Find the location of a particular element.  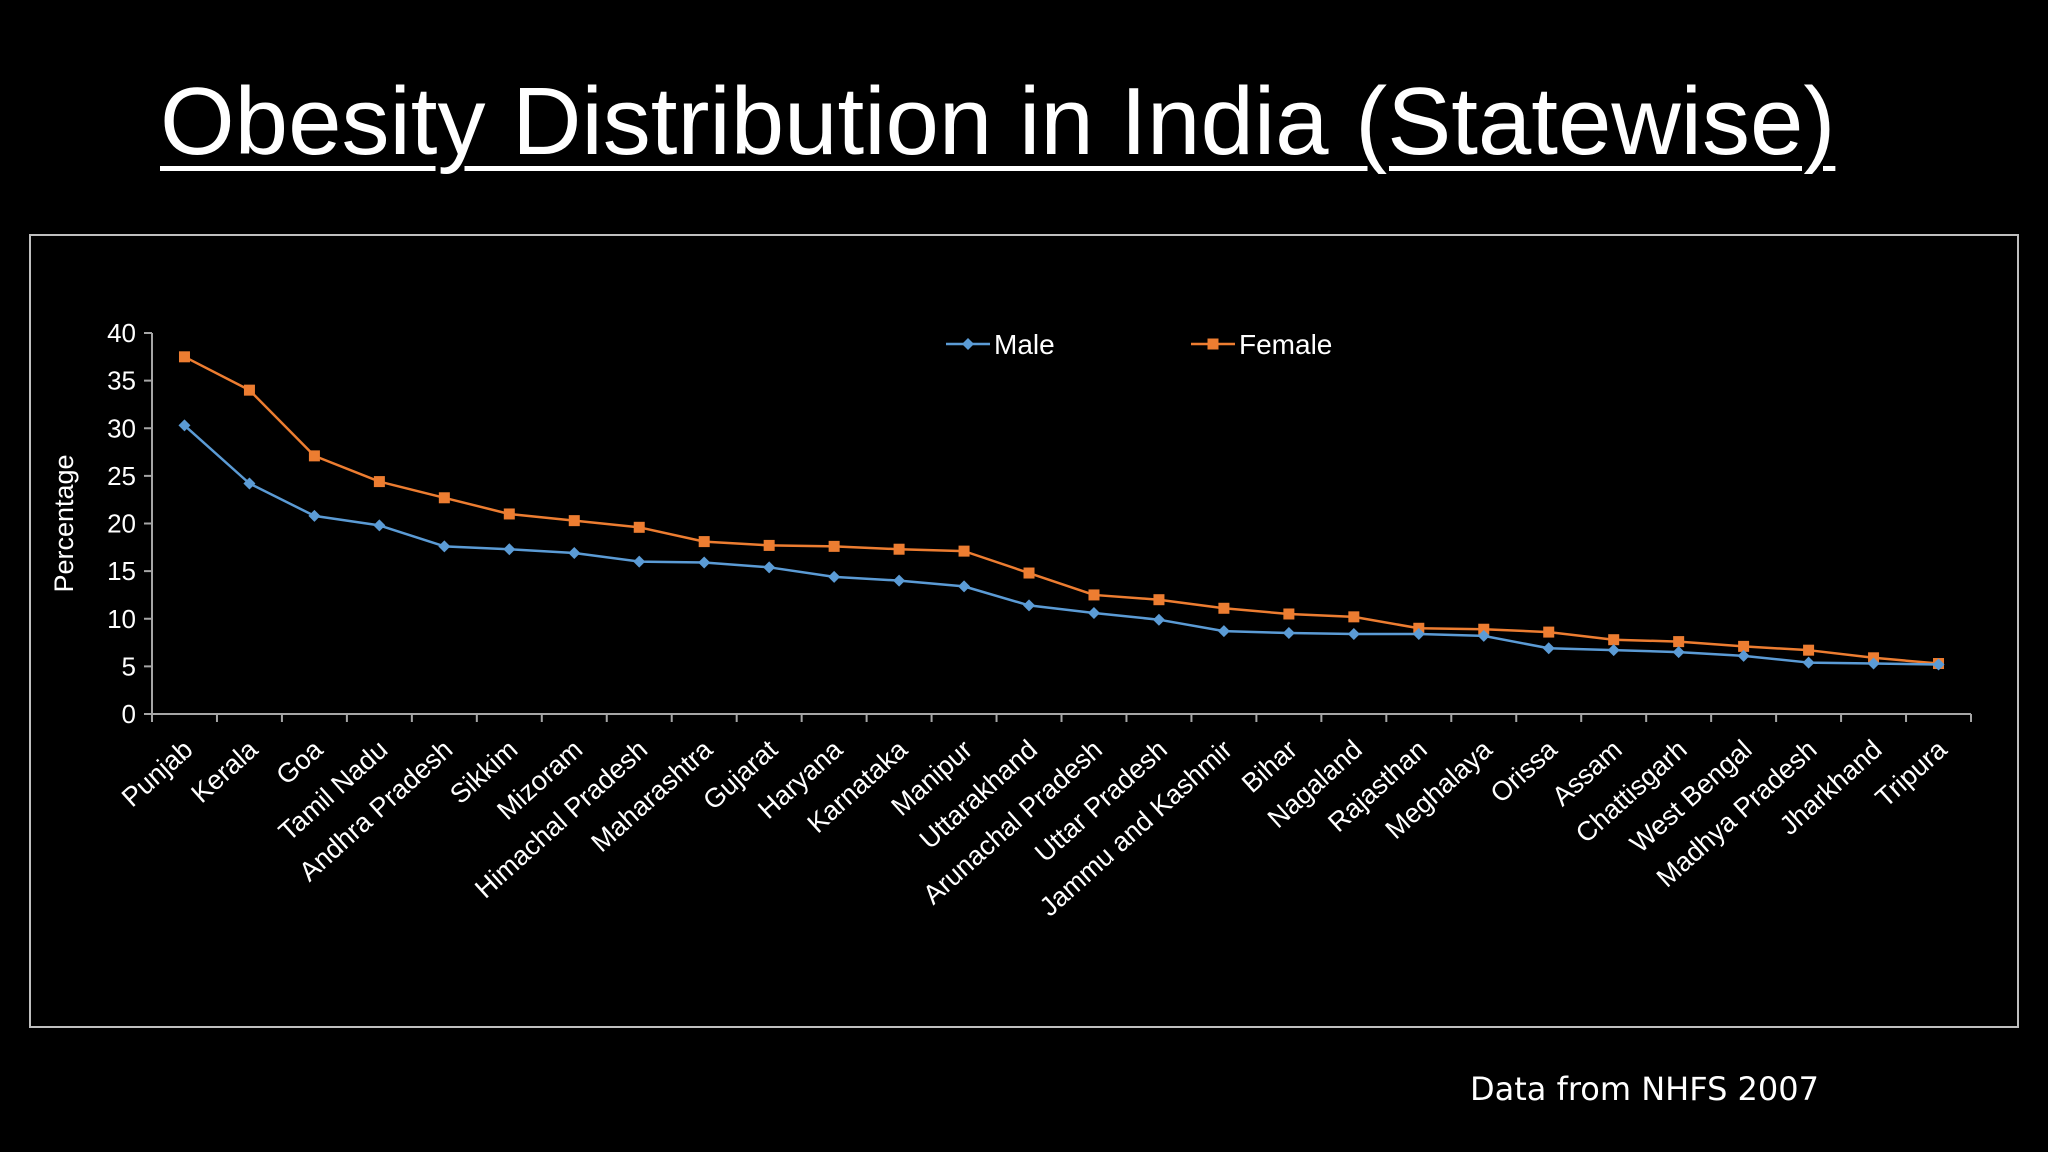

y-axis: 0 5 10 15 20 25 30 35 40 Percentage is located at coordinates (101, 523).